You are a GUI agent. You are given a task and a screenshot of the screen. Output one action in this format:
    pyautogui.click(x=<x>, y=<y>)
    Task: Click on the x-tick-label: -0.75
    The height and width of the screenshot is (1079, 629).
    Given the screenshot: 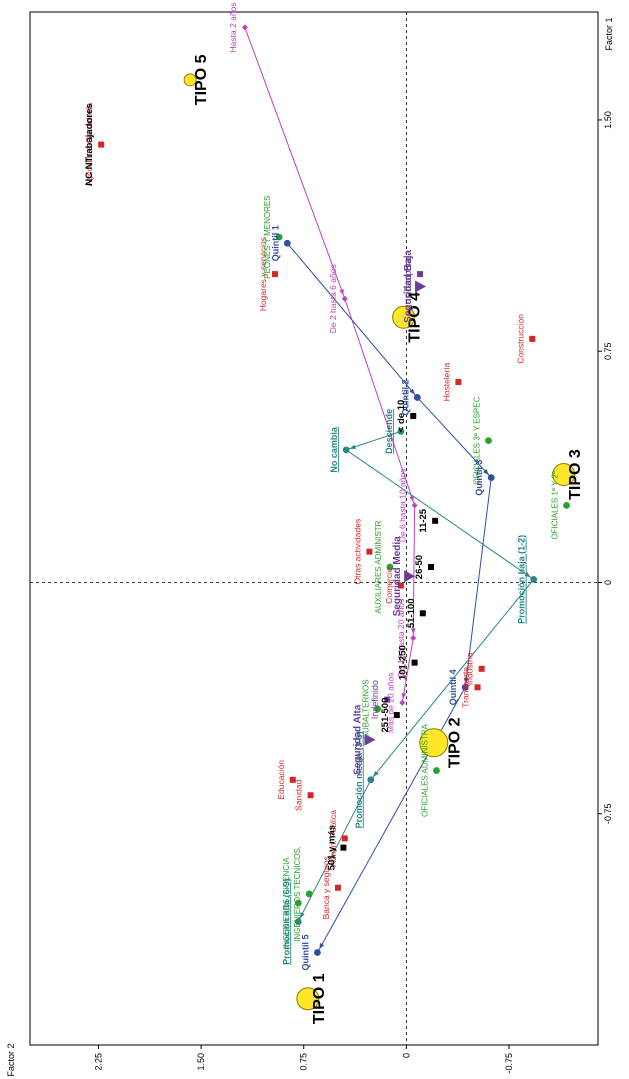 What is the action you would take?
    pyautogui.click(x=608, y=813)
    